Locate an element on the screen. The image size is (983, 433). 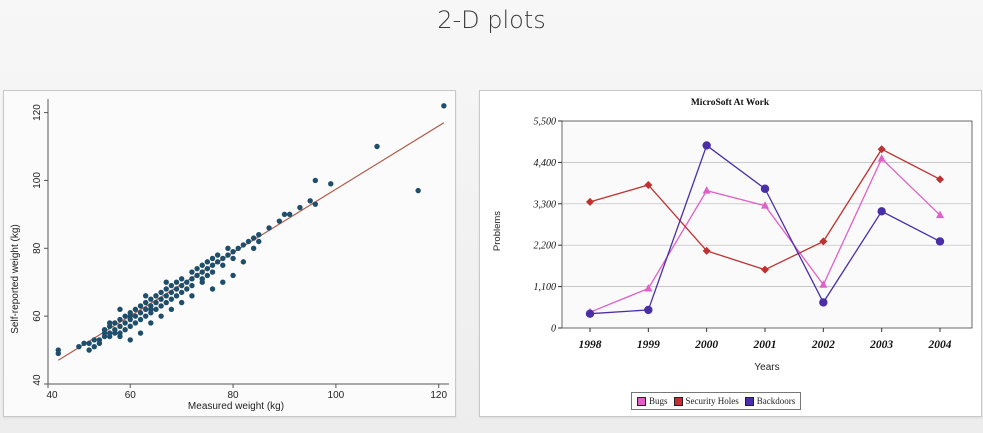
y-tick-label: 120 is located at coordinates (37, 112).